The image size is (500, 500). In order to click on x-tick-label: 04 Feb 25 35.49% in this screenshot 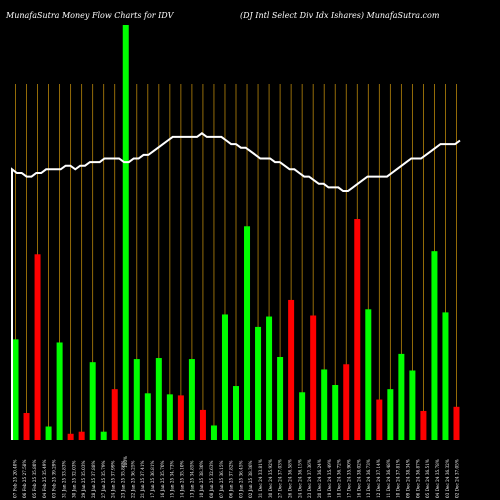, I will do `click(44, 479)`.